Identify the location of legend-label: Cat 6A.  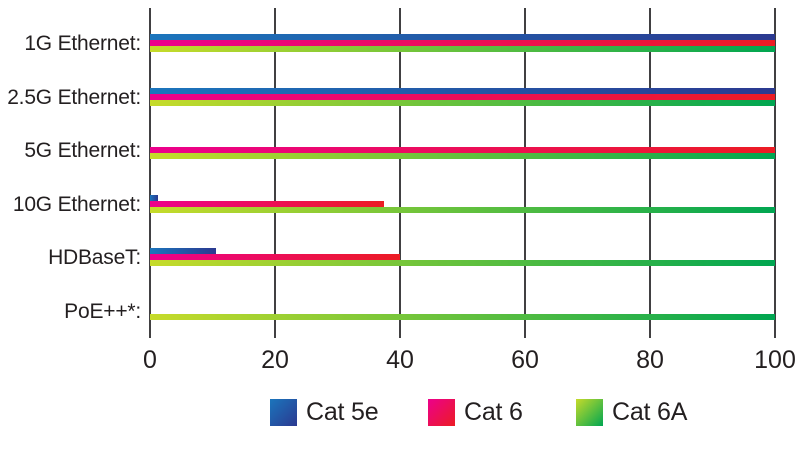
(650, 411).